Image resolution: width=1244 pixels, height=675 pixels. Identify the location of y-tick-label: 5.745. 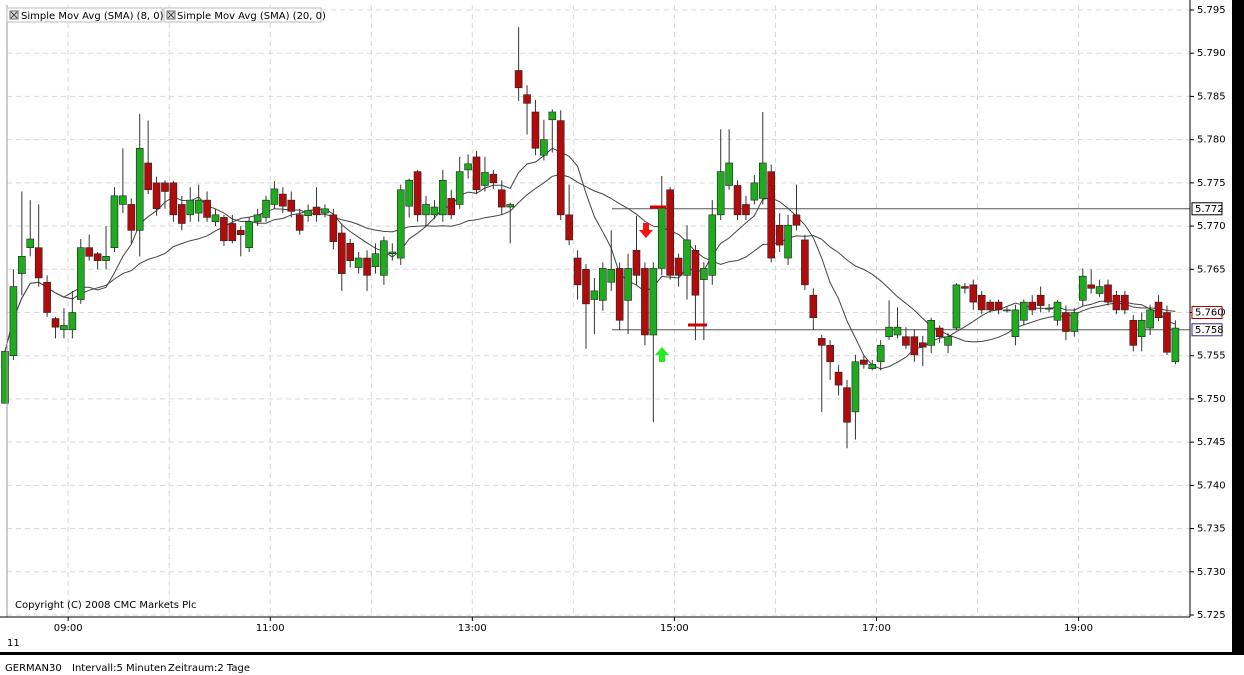
(1211, 442).